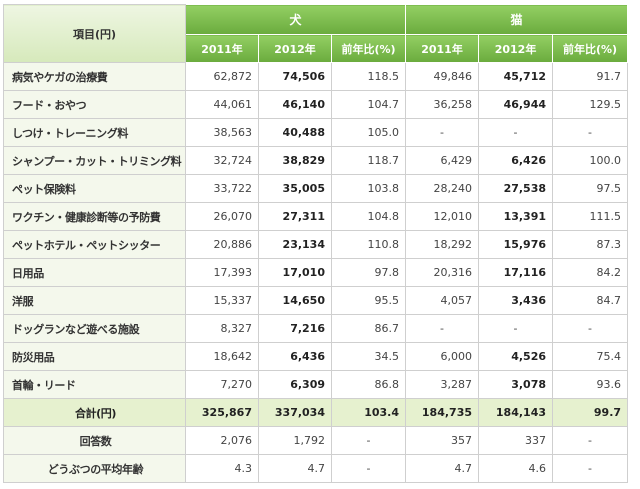 The height and width of the screenshot is (489, 640). I want to click on value-cell: 84.2, so click(590, 272).